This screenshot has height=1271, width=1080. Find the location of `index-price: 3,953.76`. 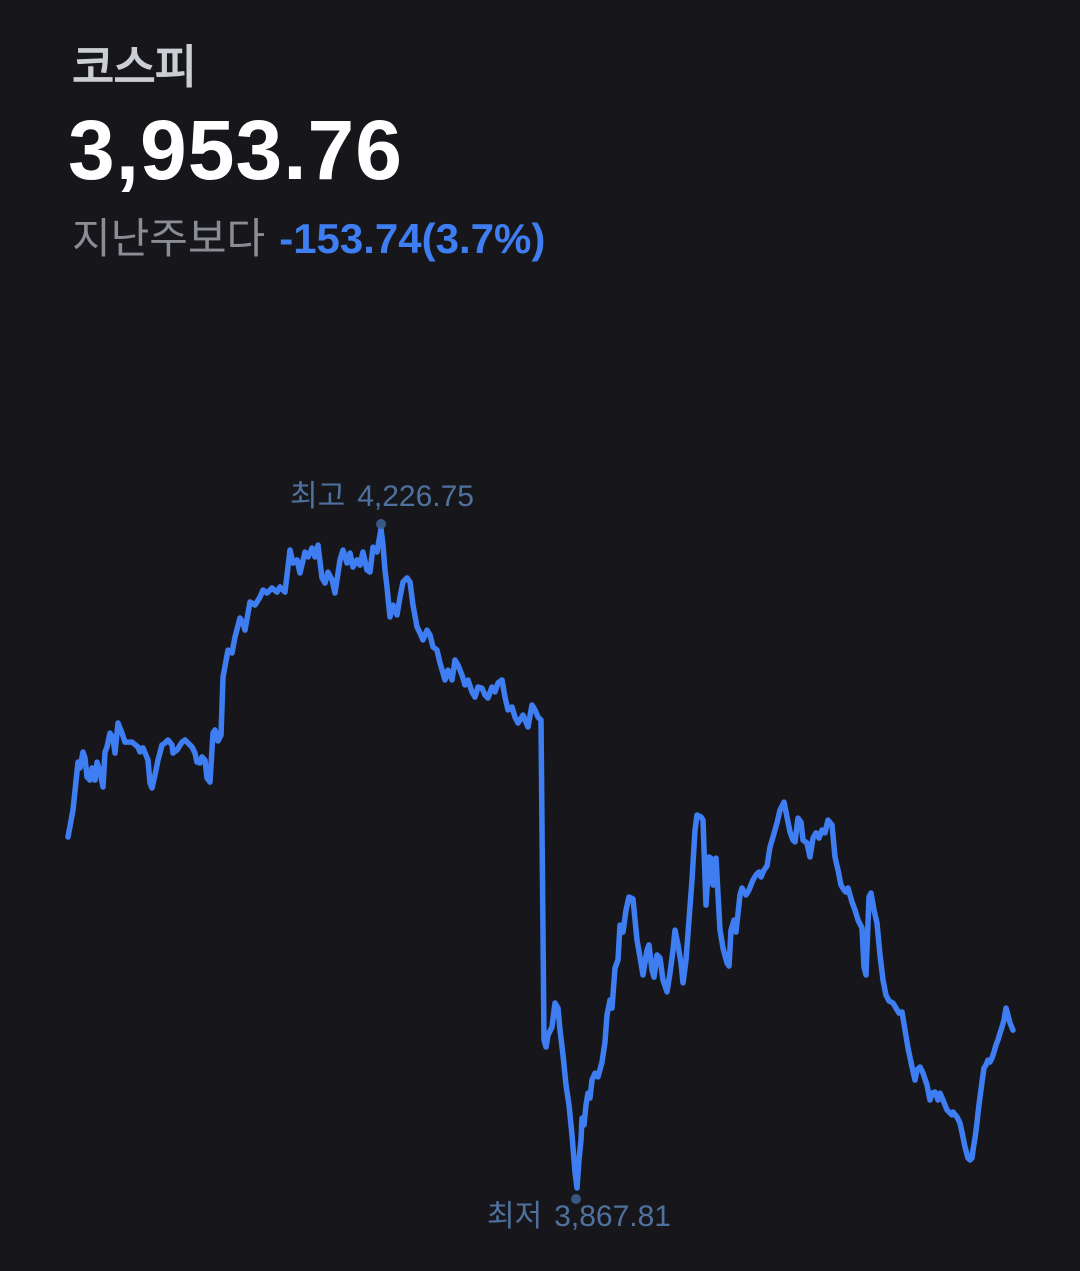

index-price: 3,953.76 is located at coordinates (235, 150).